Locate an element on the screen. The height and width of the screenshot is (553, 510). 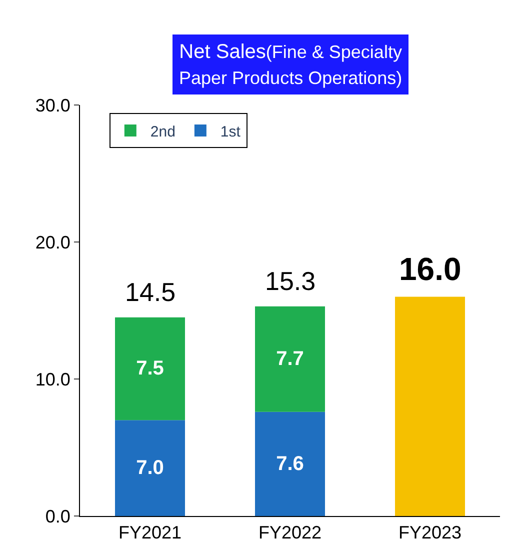
data-label: 7.0 is located at coordinates (150, 468).